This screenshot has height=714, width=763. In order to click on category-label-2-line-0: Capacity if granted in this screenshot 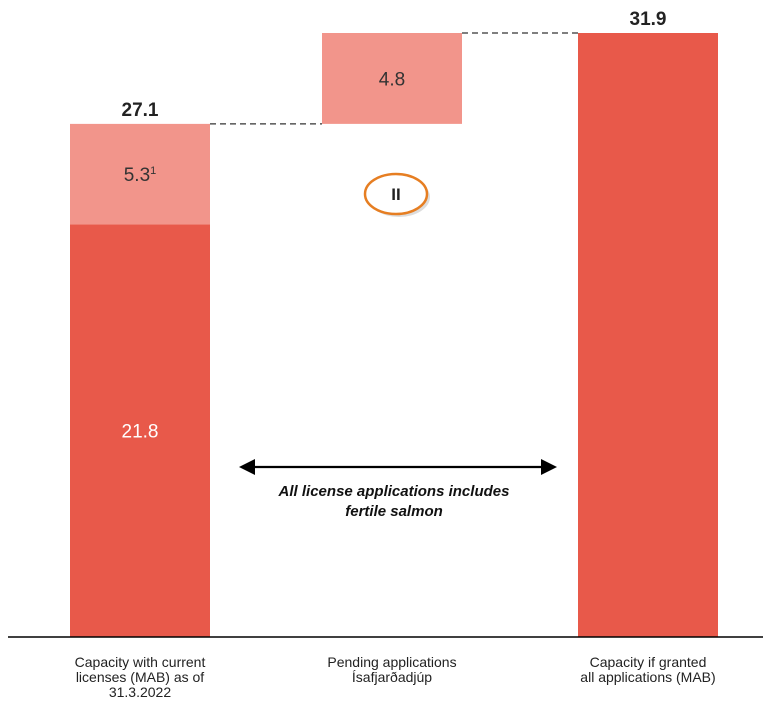, I will do `click(648, 662)`.